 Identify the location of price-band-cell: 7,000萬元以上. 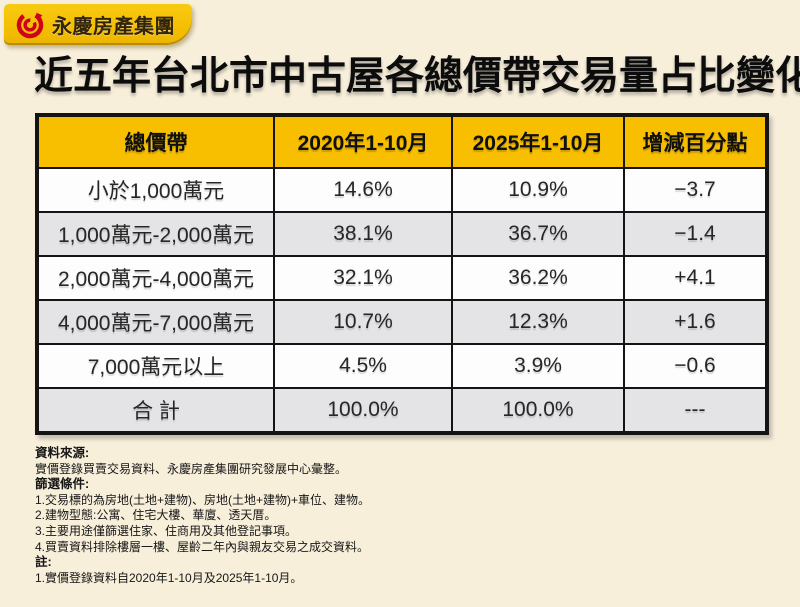
(155, 366).